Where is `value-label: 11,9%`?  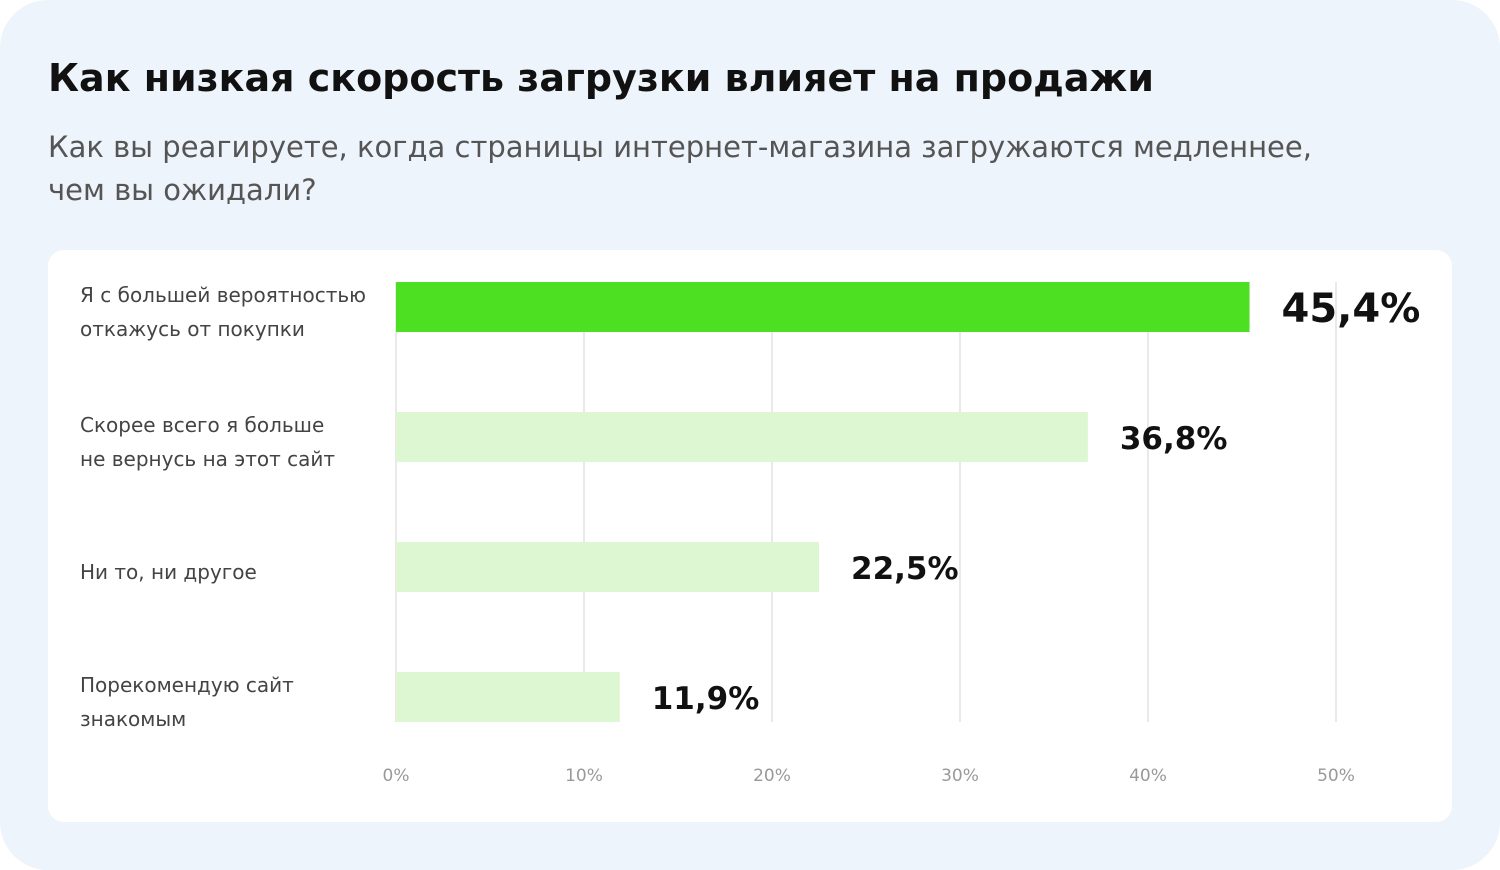
value-label: 11,9% is located at coordinates (705, 699).